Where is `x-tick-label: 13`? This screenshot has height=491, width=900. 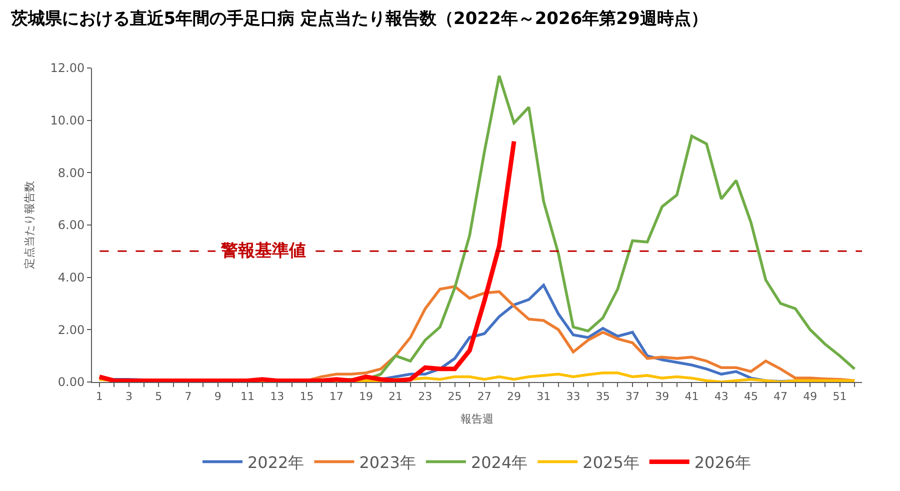
x-tick-label: 13 is located at coordinates (277, 397).